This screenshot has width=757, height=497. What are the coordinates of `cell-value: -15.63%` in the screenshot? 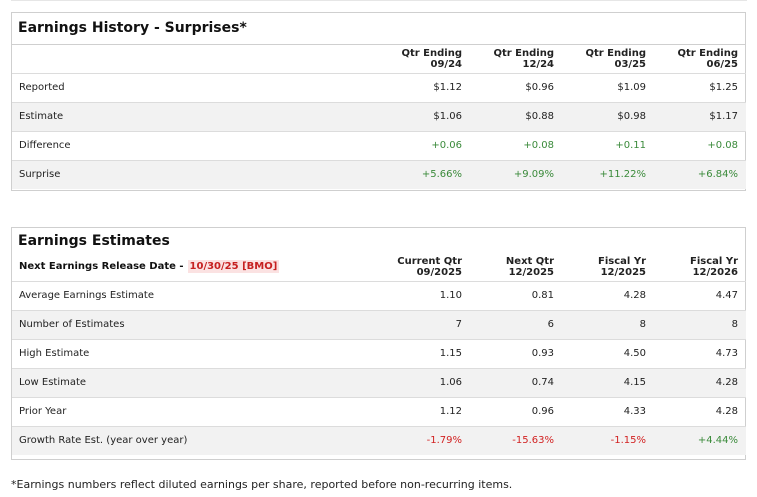 It's located at (516, 440).